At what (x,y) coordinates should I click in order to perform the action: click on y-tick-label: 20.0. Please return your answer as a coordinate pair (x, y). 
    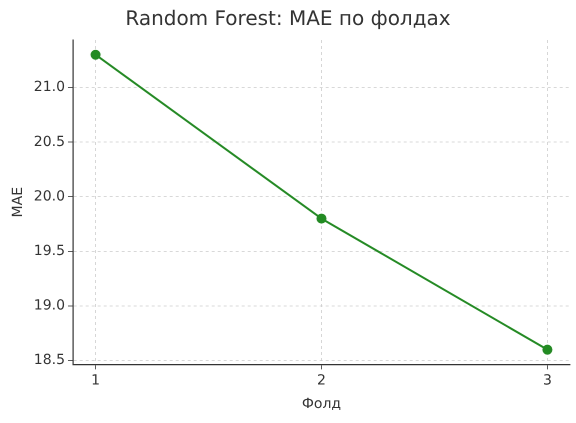
    Looking at the image, I should click on (49, 196).